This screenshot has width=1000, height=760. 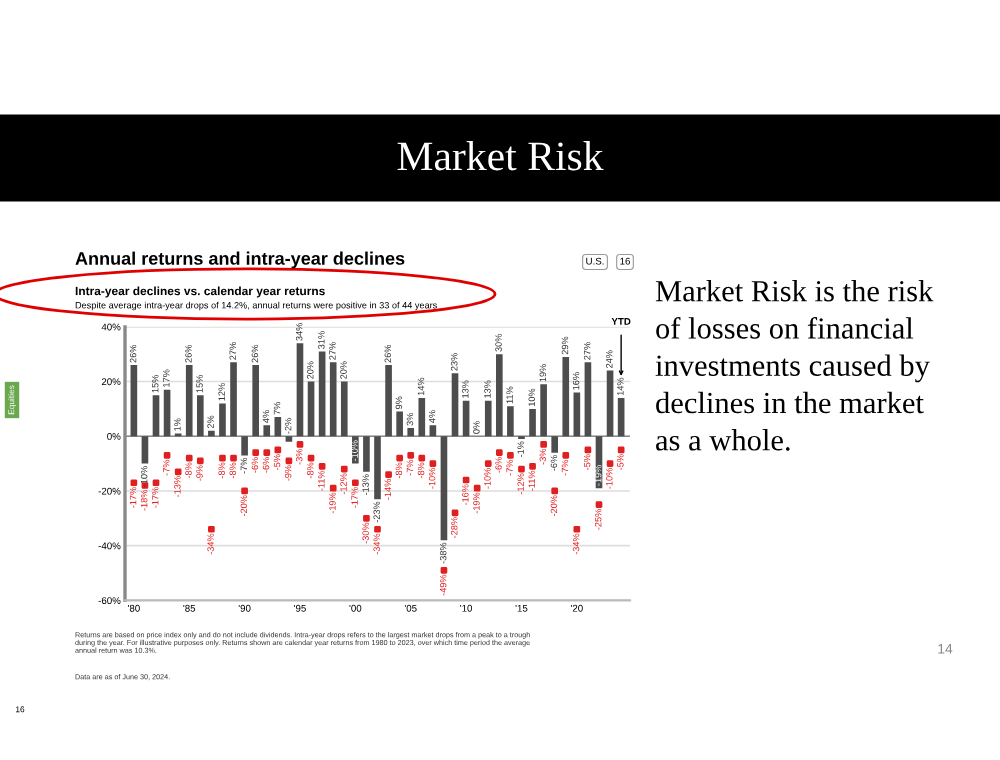 What do you see at coordinates (240, 260) in the screenshot?
I see `chart-title: Annual returns and intra-year declines` at bounding box center [240, 260].